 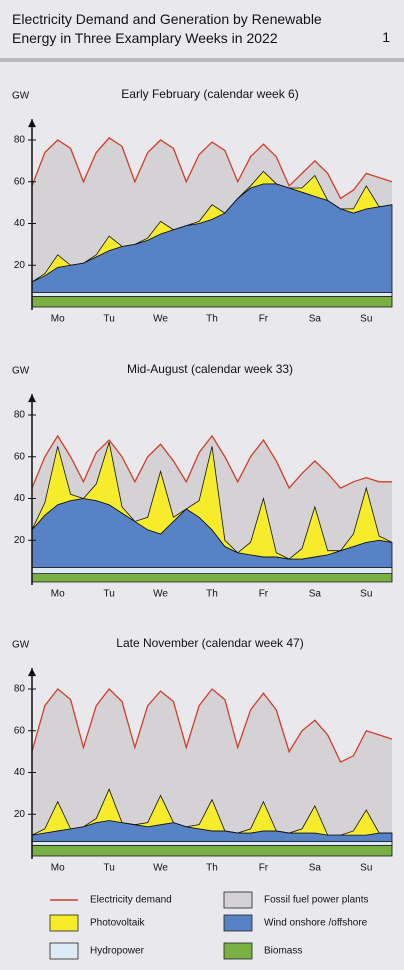 I want to click on legend-label: Electricity demand, so click(x=131, y=900).